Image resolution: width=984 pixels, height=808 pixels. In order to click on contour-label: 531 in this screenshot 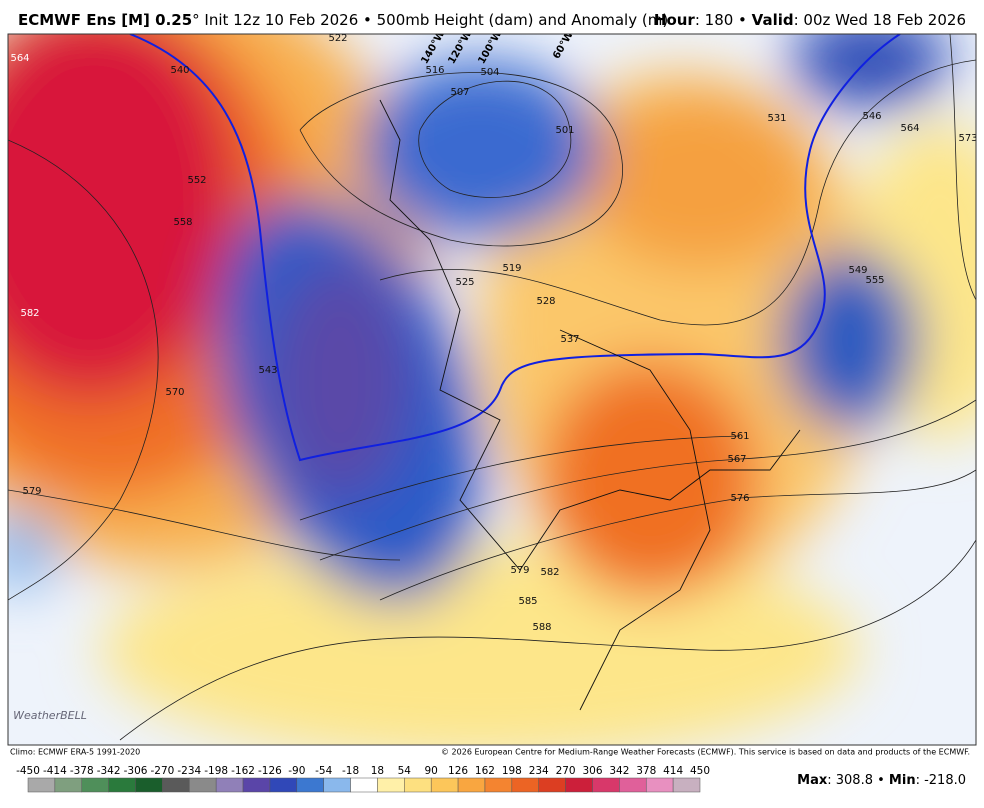, I will do `click(776, 118)`.